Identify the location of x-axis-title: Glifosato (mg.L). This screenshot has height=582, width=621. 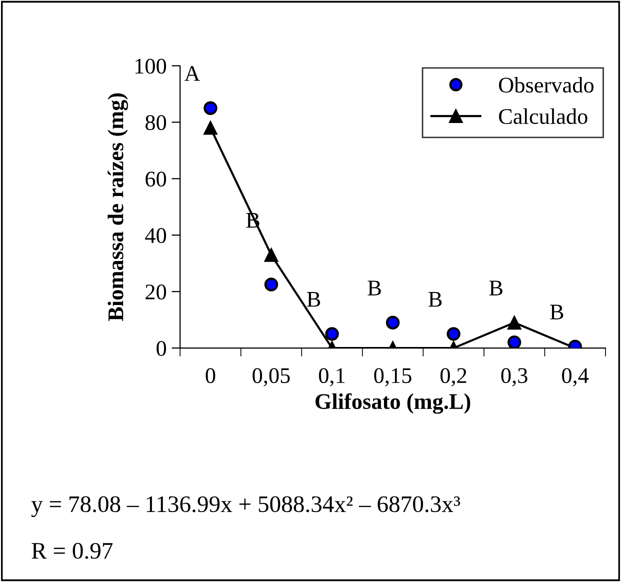
(392, 403).